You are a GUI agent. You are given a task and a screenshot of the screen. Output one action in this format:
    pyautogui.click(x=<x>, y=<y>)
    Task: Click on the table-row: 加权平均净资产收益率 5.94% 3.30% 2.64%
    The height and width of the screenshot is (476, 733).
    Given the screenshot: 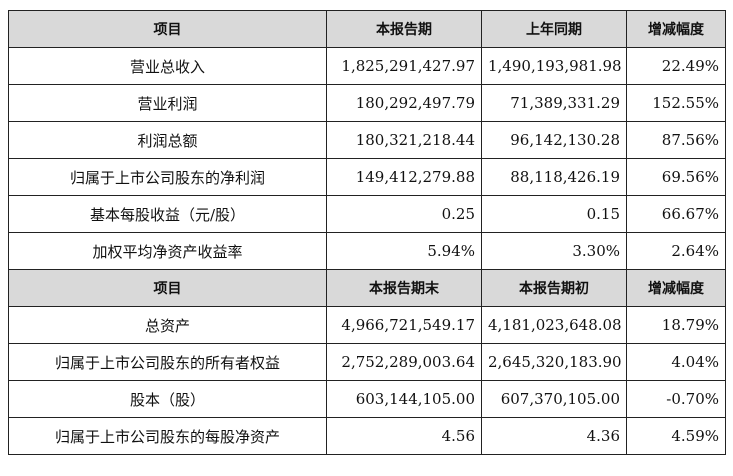 What is the action you would take?
    pyautogui.click(x=367, y=251)
    